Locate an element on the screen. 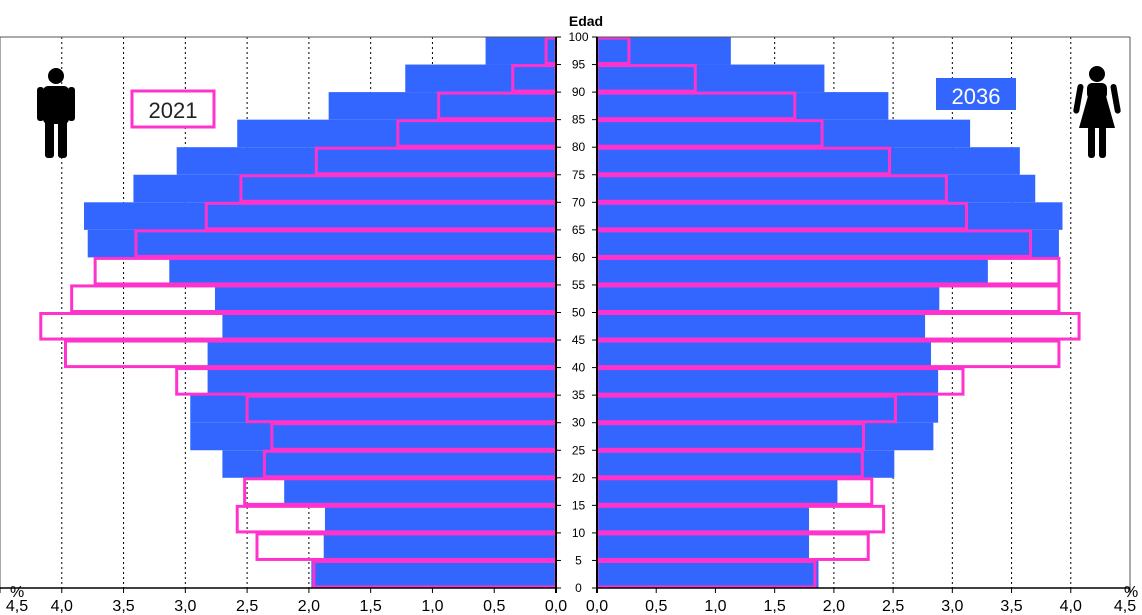  age-tick-label: 45 is located at coordinates (579, 340).